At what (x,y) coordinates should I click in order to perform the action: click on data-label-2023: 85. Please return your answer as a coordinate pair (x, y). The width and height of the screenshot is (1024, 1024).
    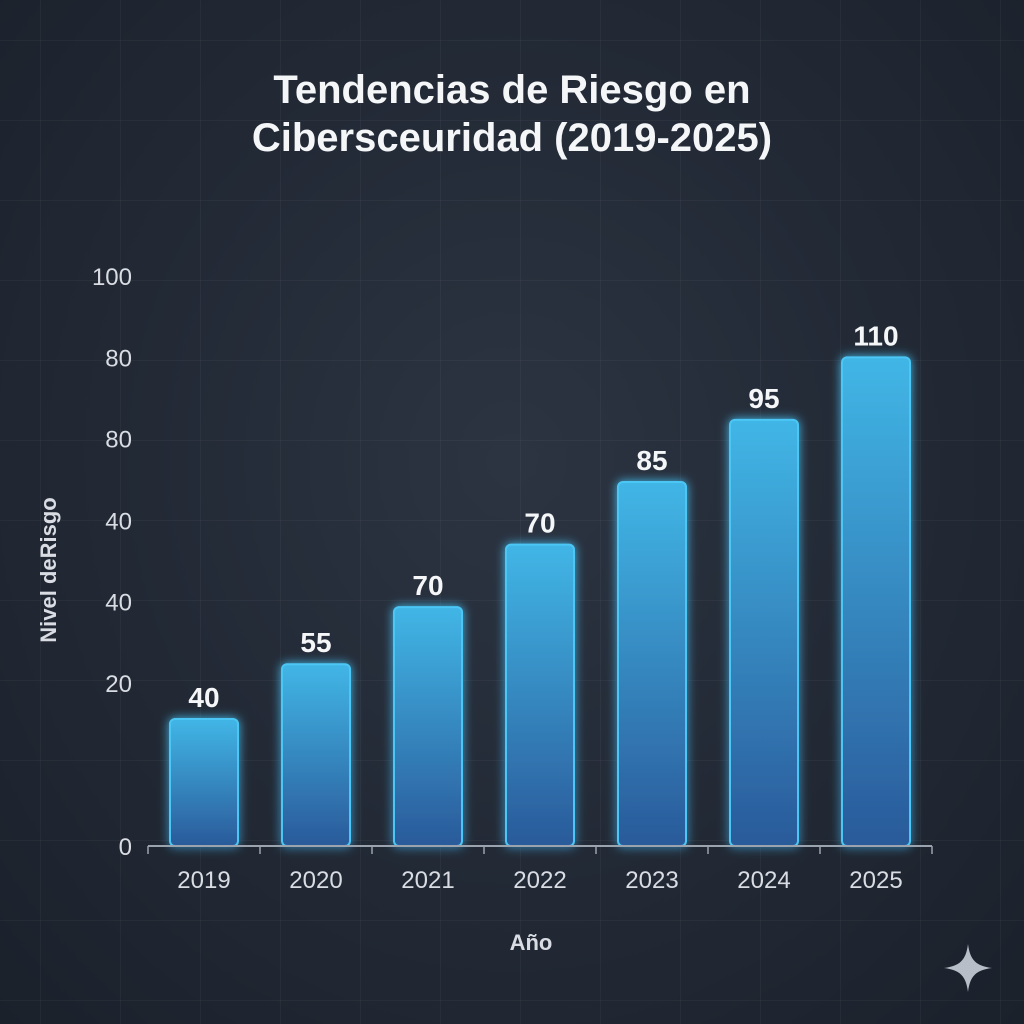
    Looking at the image, I should click on (651, 460).